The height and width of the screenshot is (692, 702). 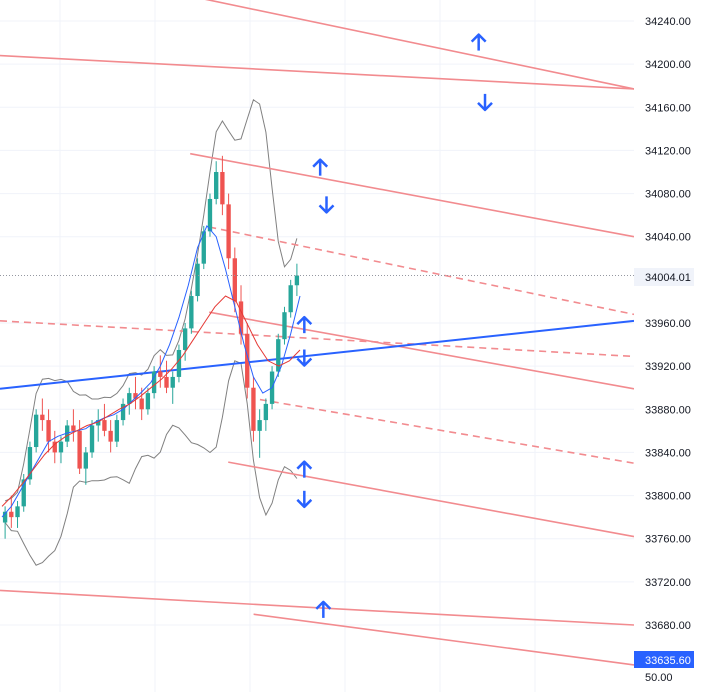 I want to click on price-badges: 34004.01 33635.60 50.00, so click(x=664, y=476).